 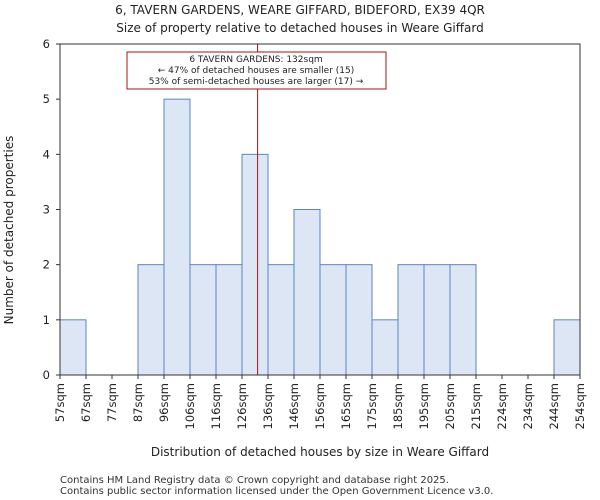 I want to click on x-tick-label: 165sqm, so click(x=346, y=406).